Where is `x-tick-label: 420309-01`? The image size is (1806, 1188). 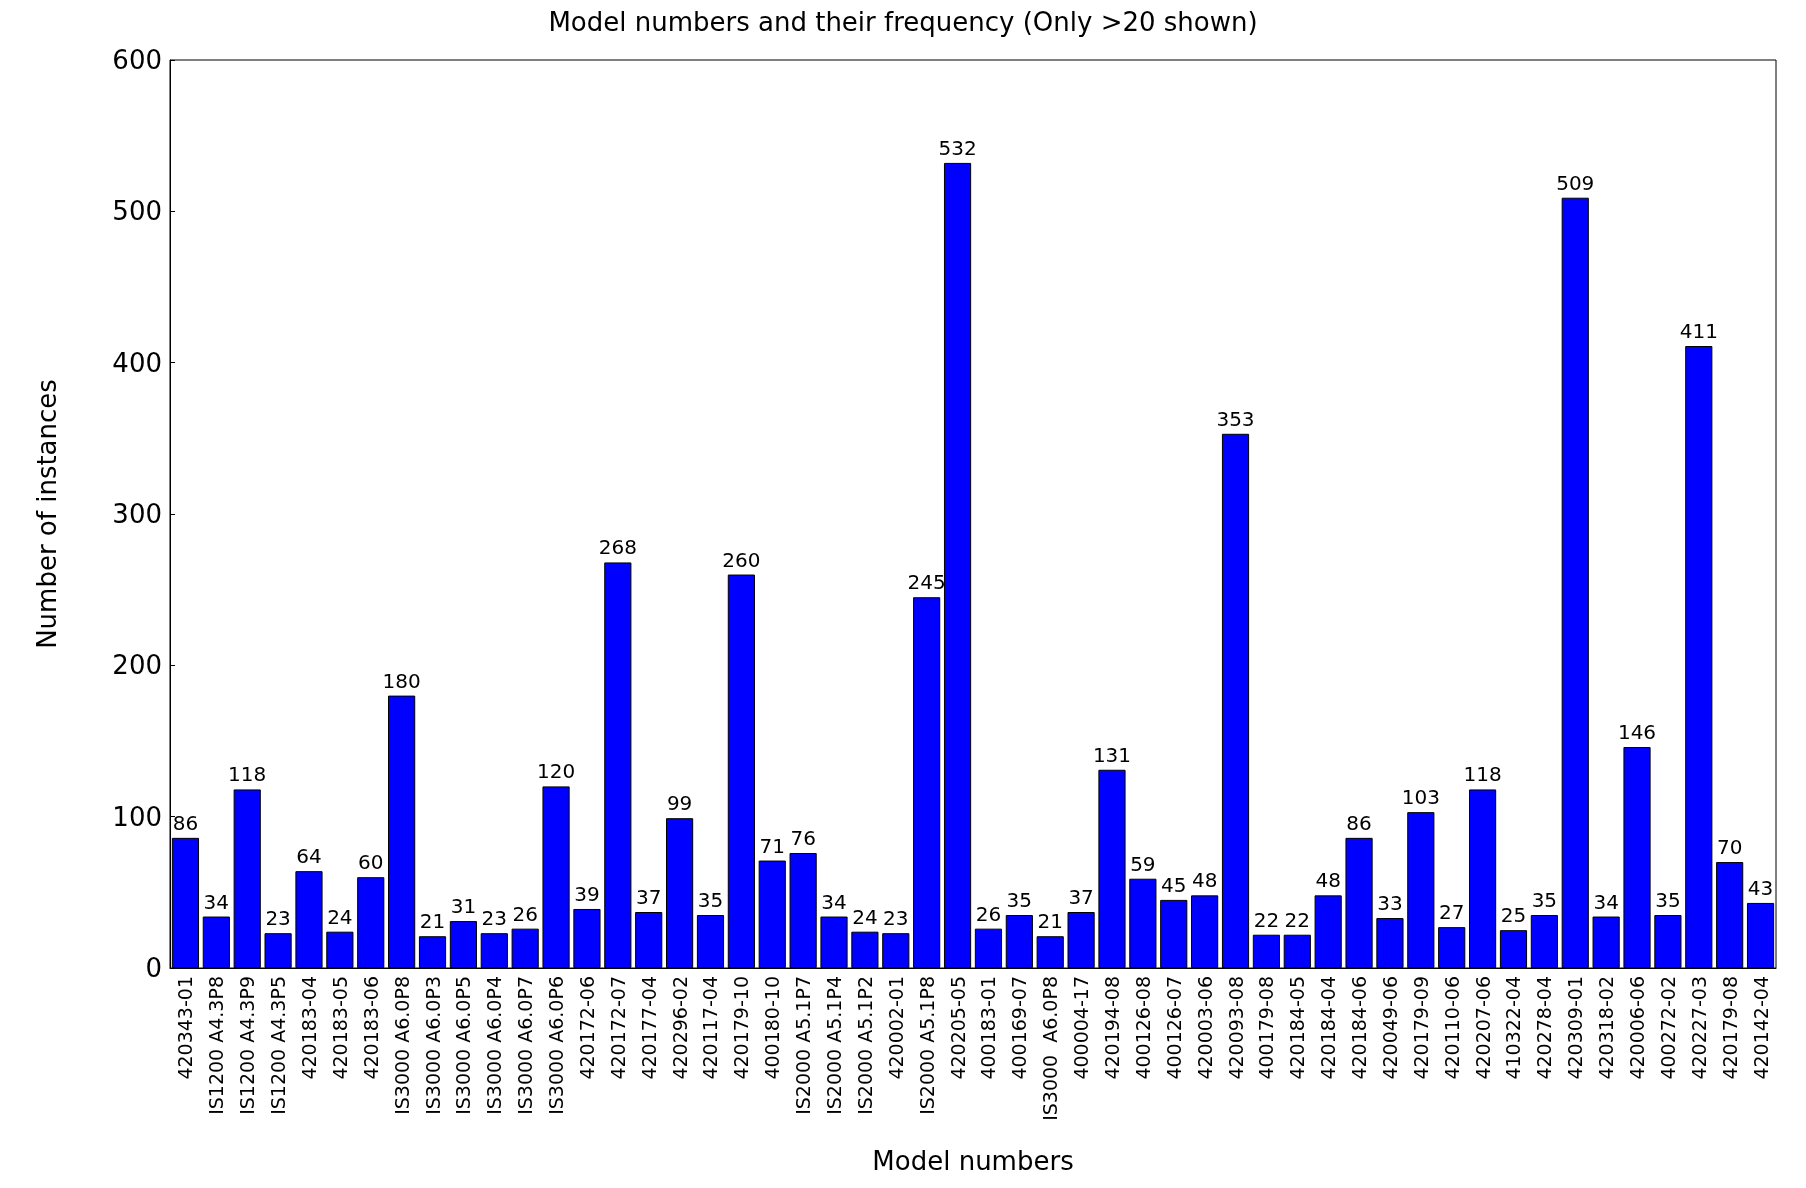 x-tick-label: 420309-01 is located at coordinates (1575, 1028).